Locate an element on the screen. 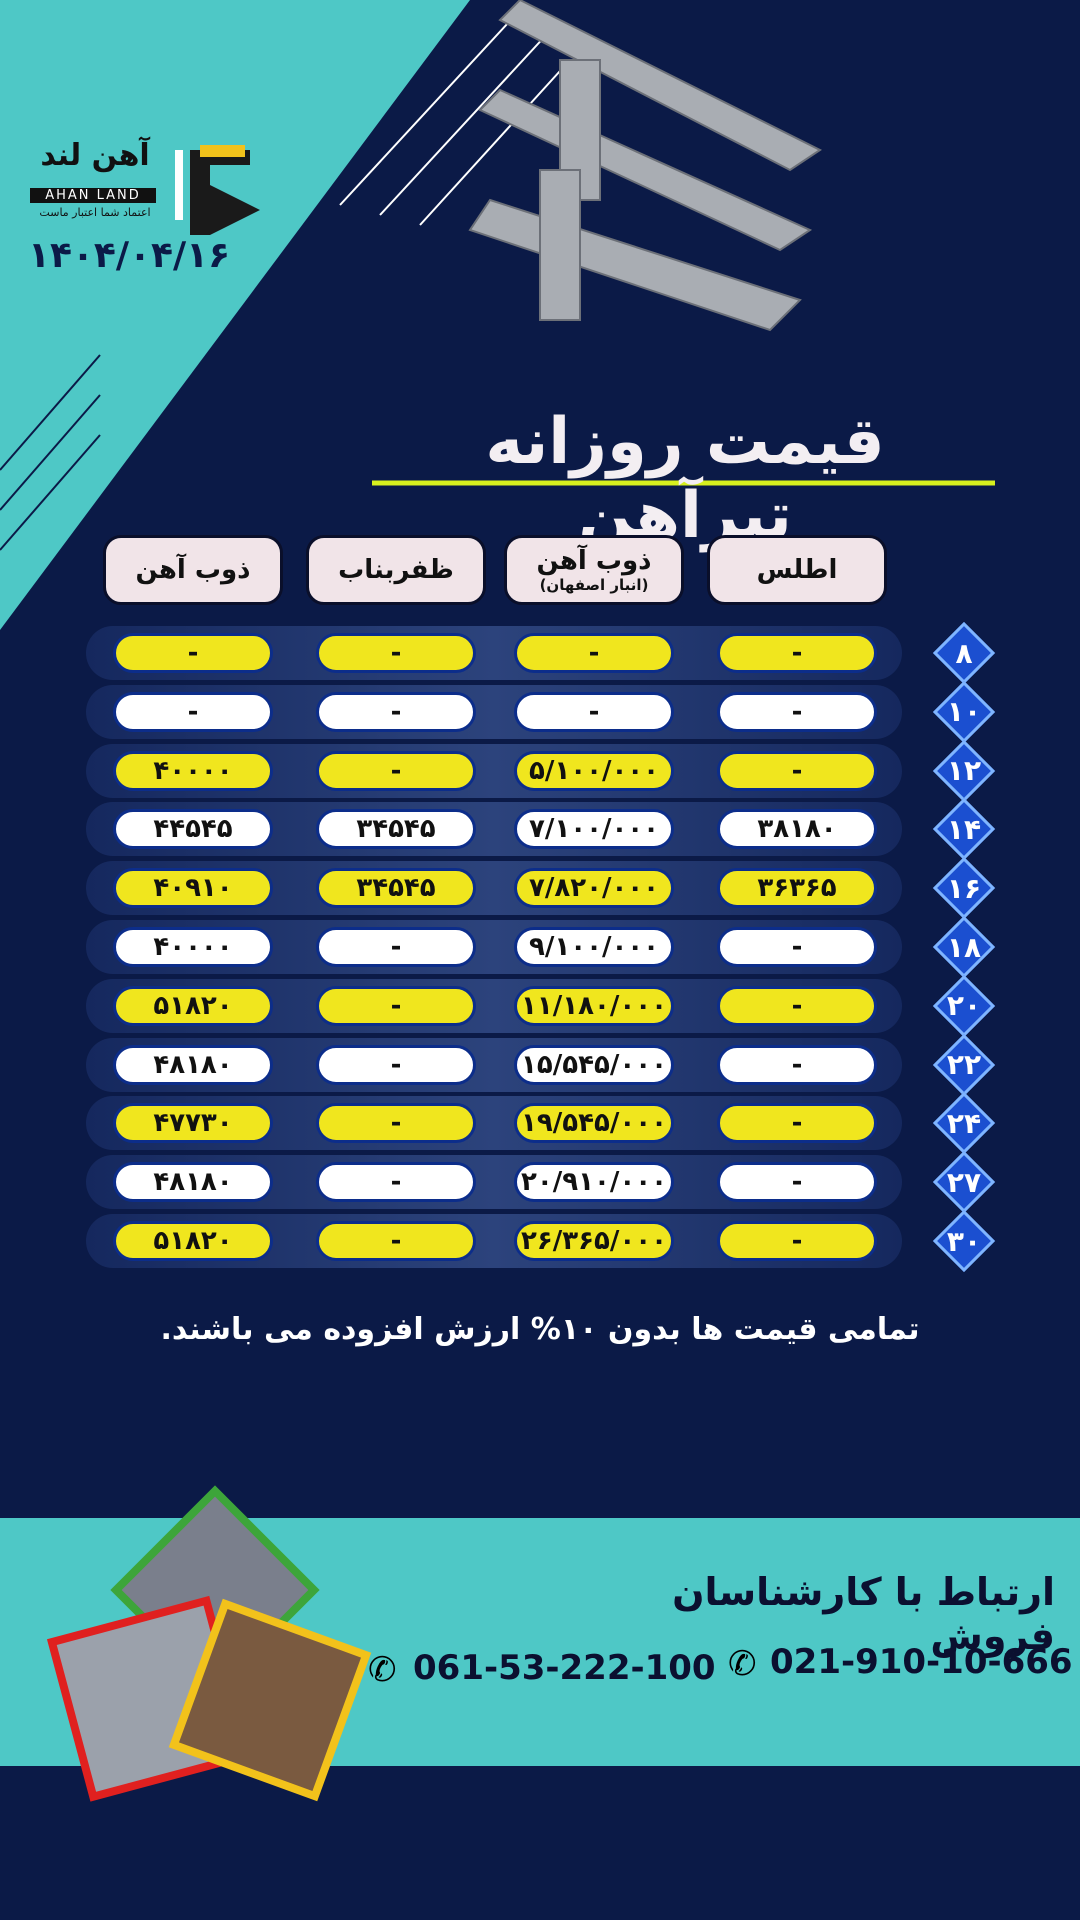  header-label: ظفربناب is located at coordinates (396, 570).